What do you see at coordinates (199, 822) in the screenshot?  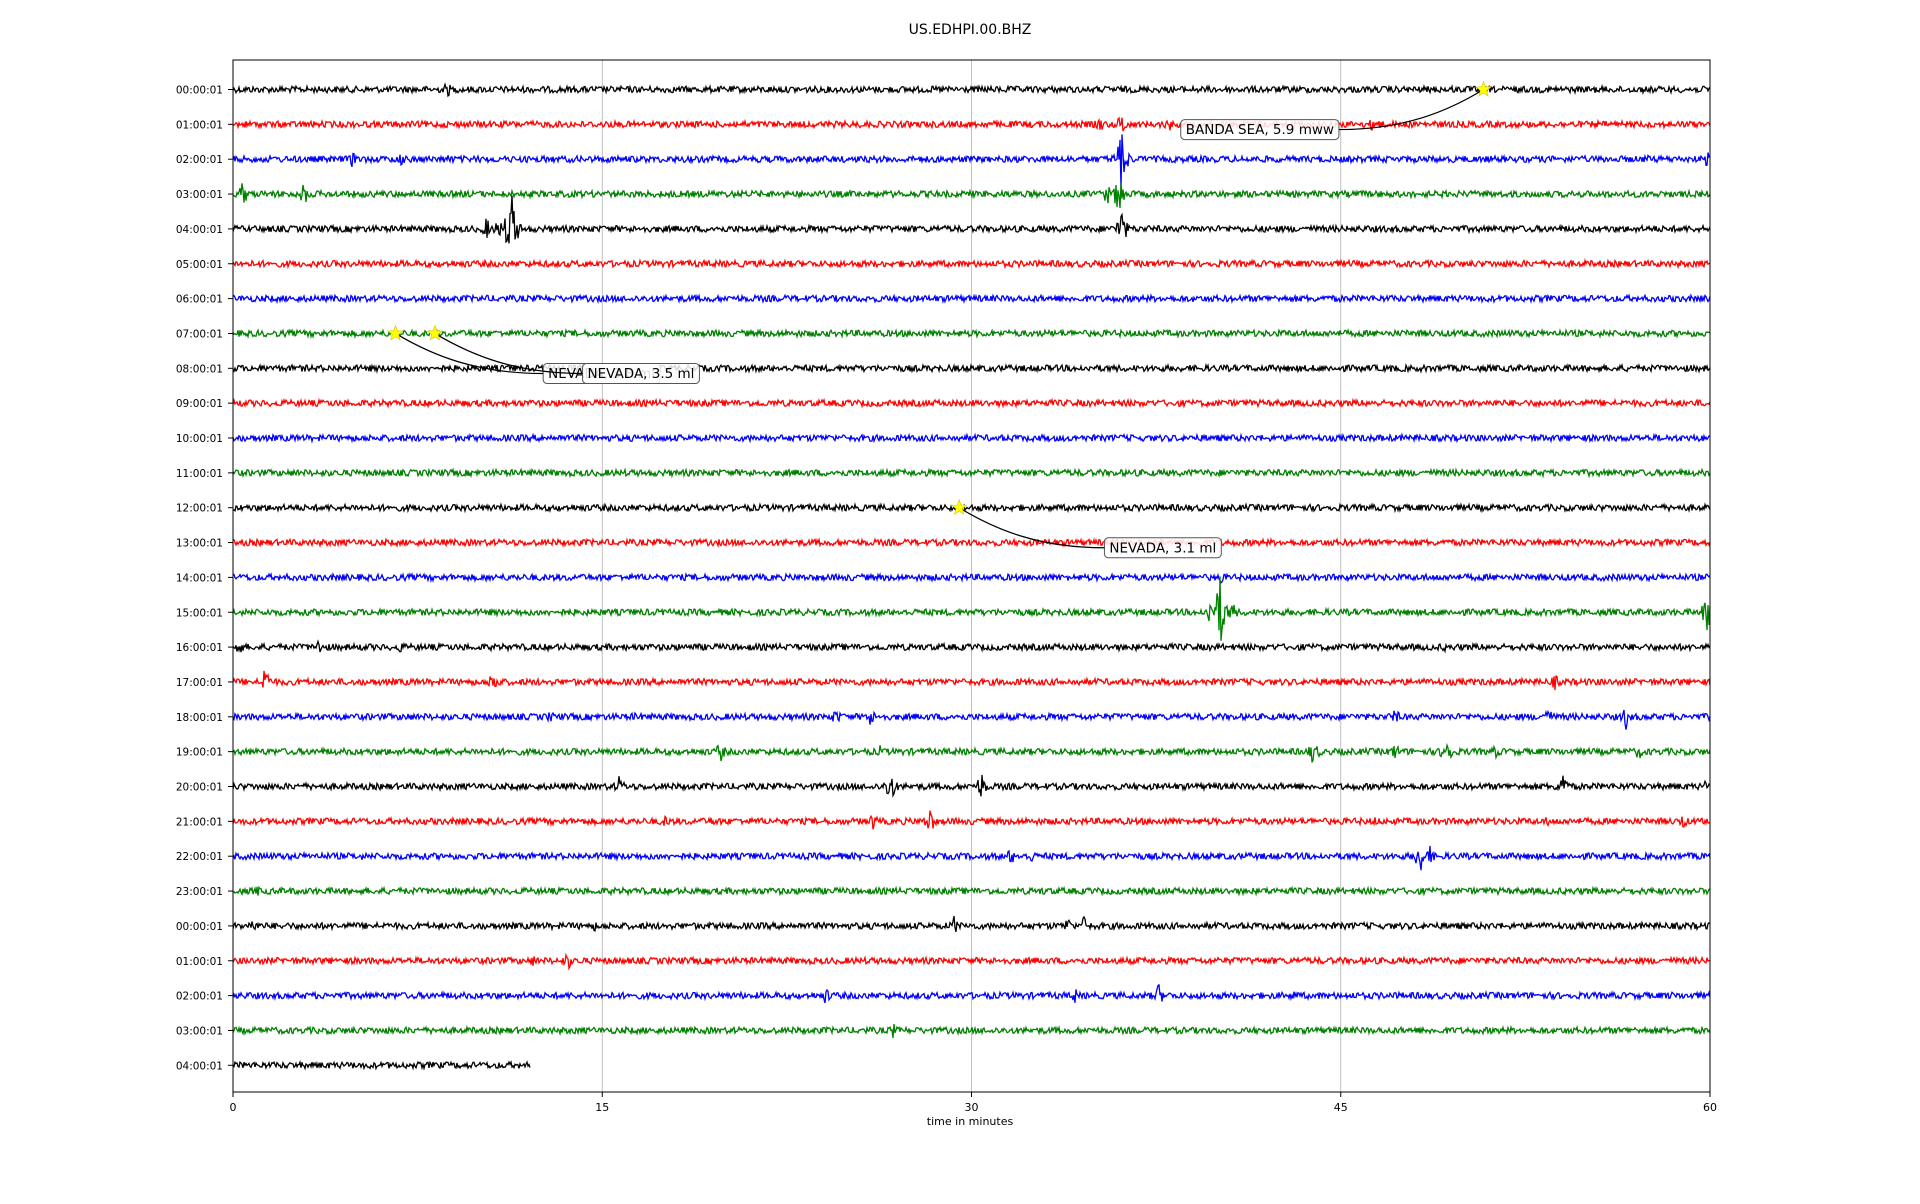 I see `row-time-label: 21:00:01` at bounding box center [199, 822].